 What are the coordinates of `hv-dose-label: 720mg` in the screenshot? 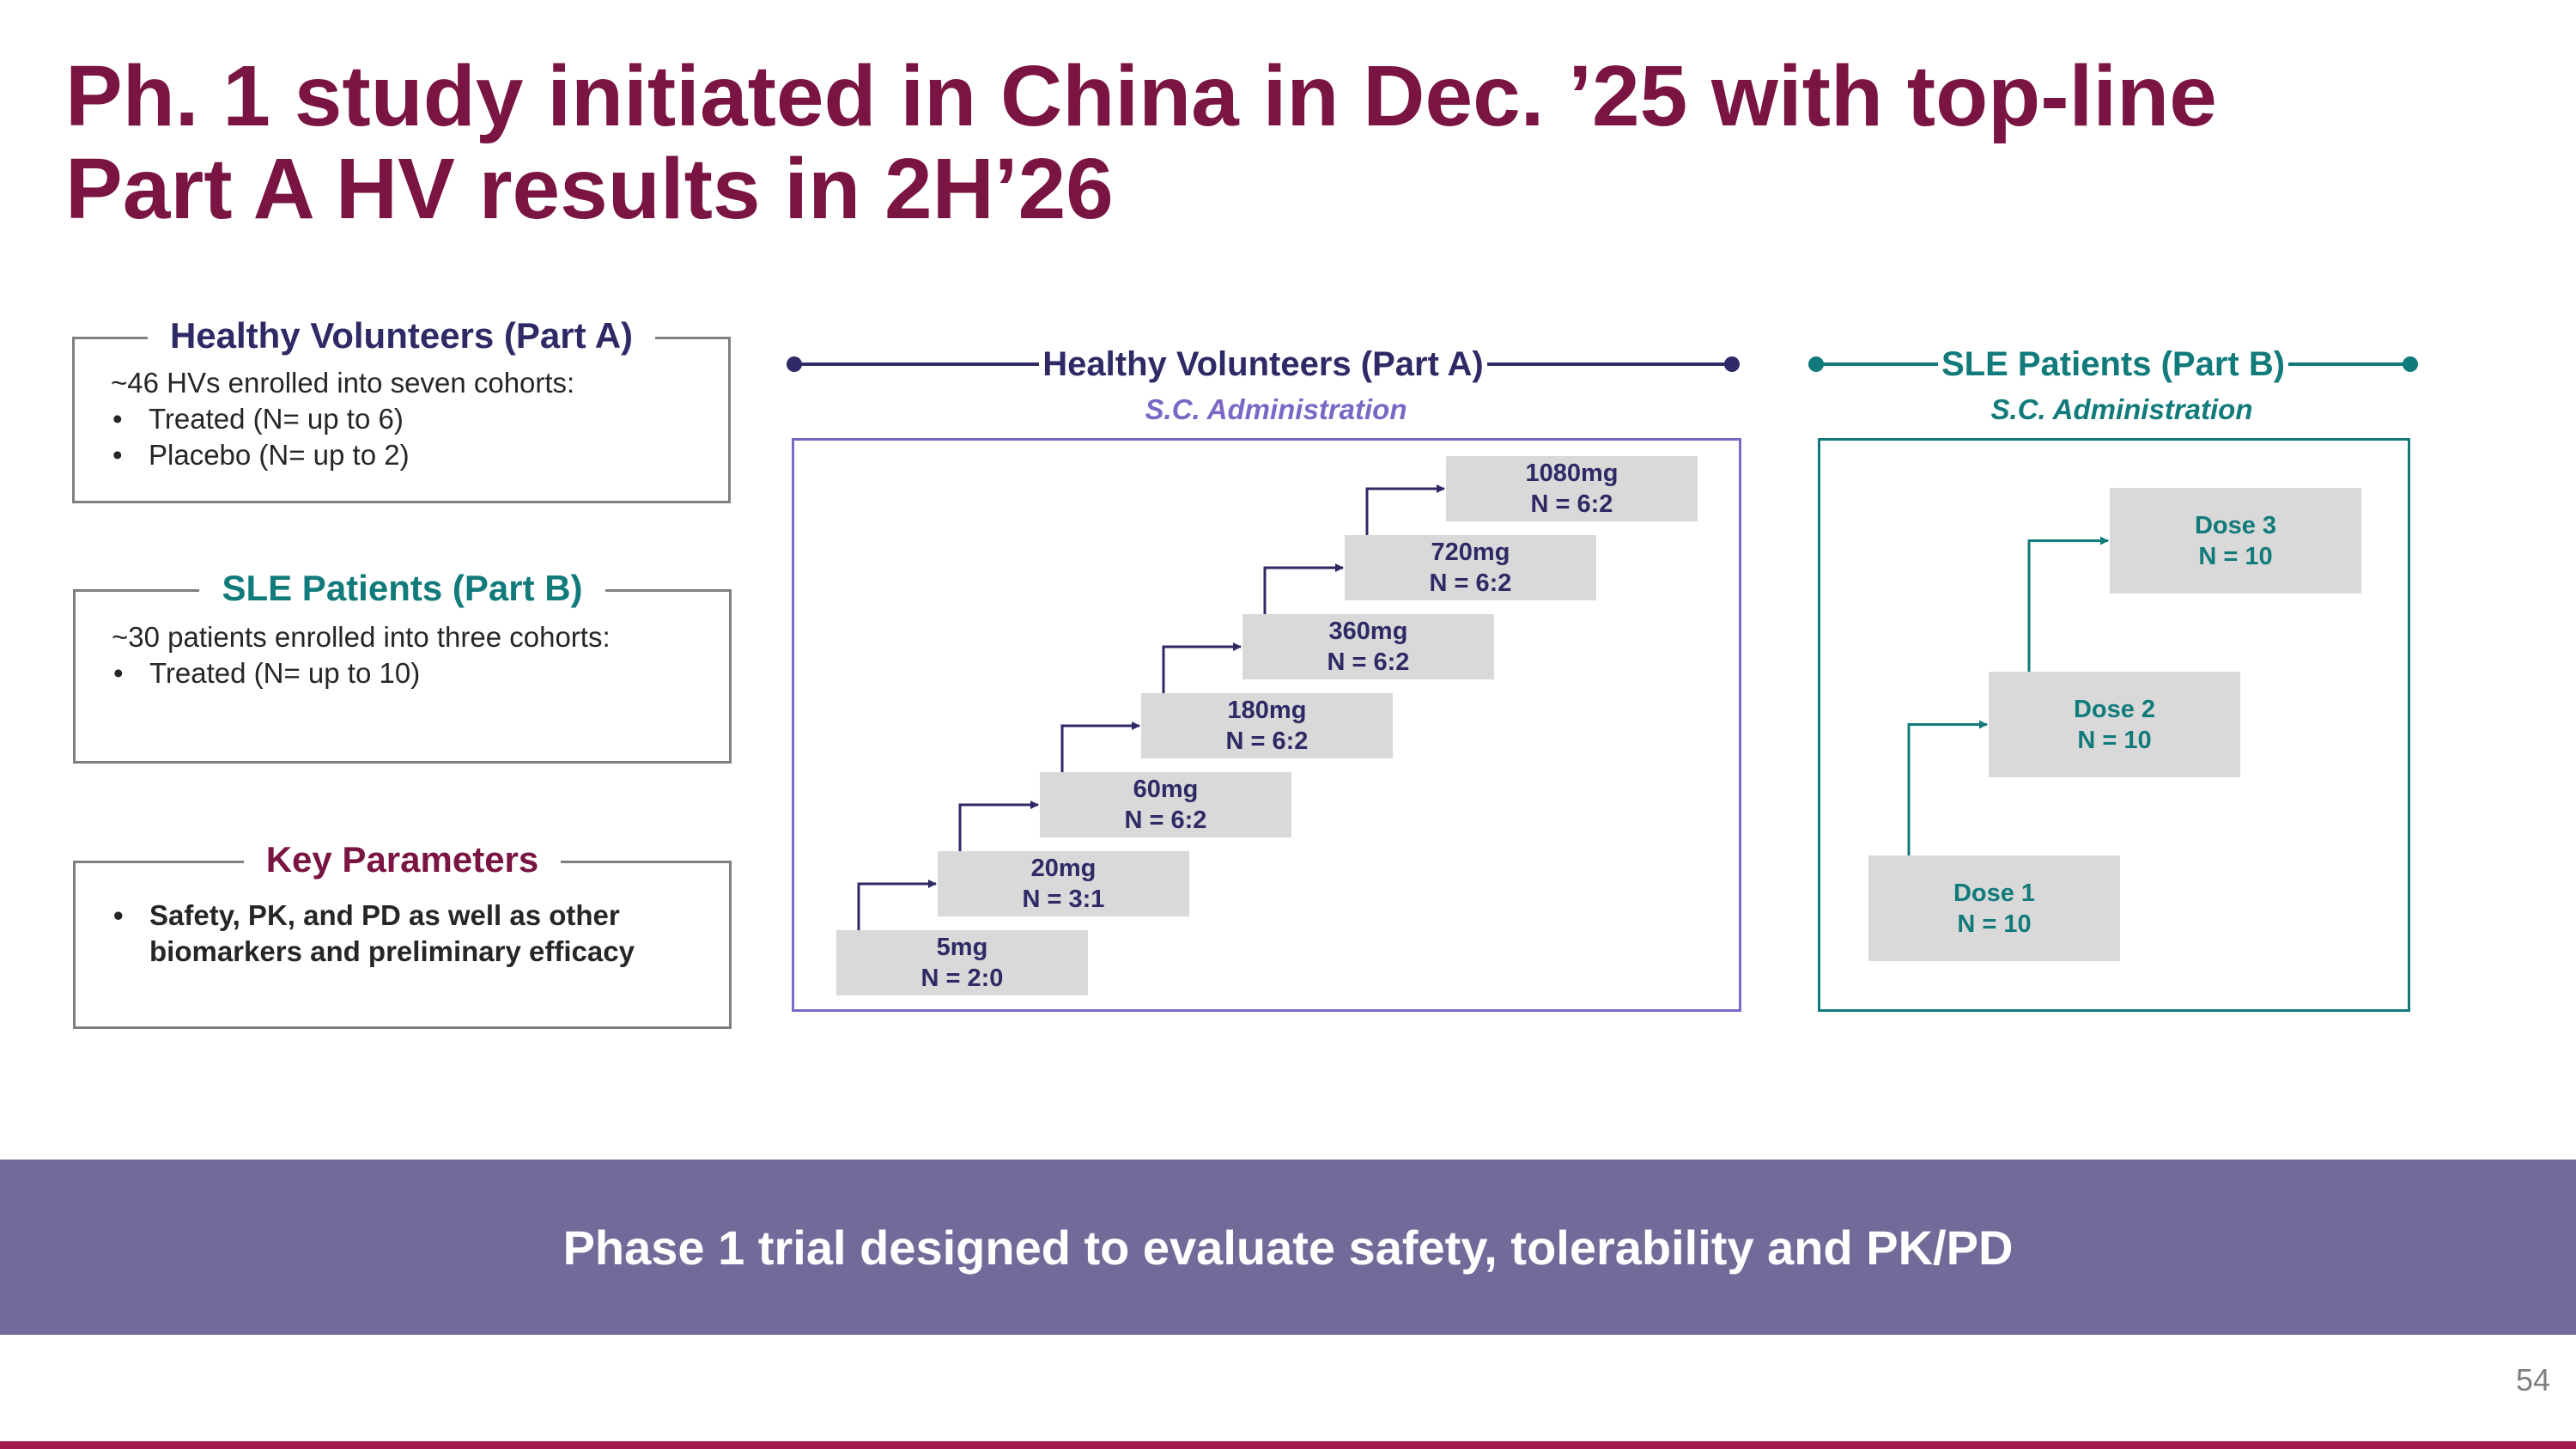 It's located at (1470, 552).